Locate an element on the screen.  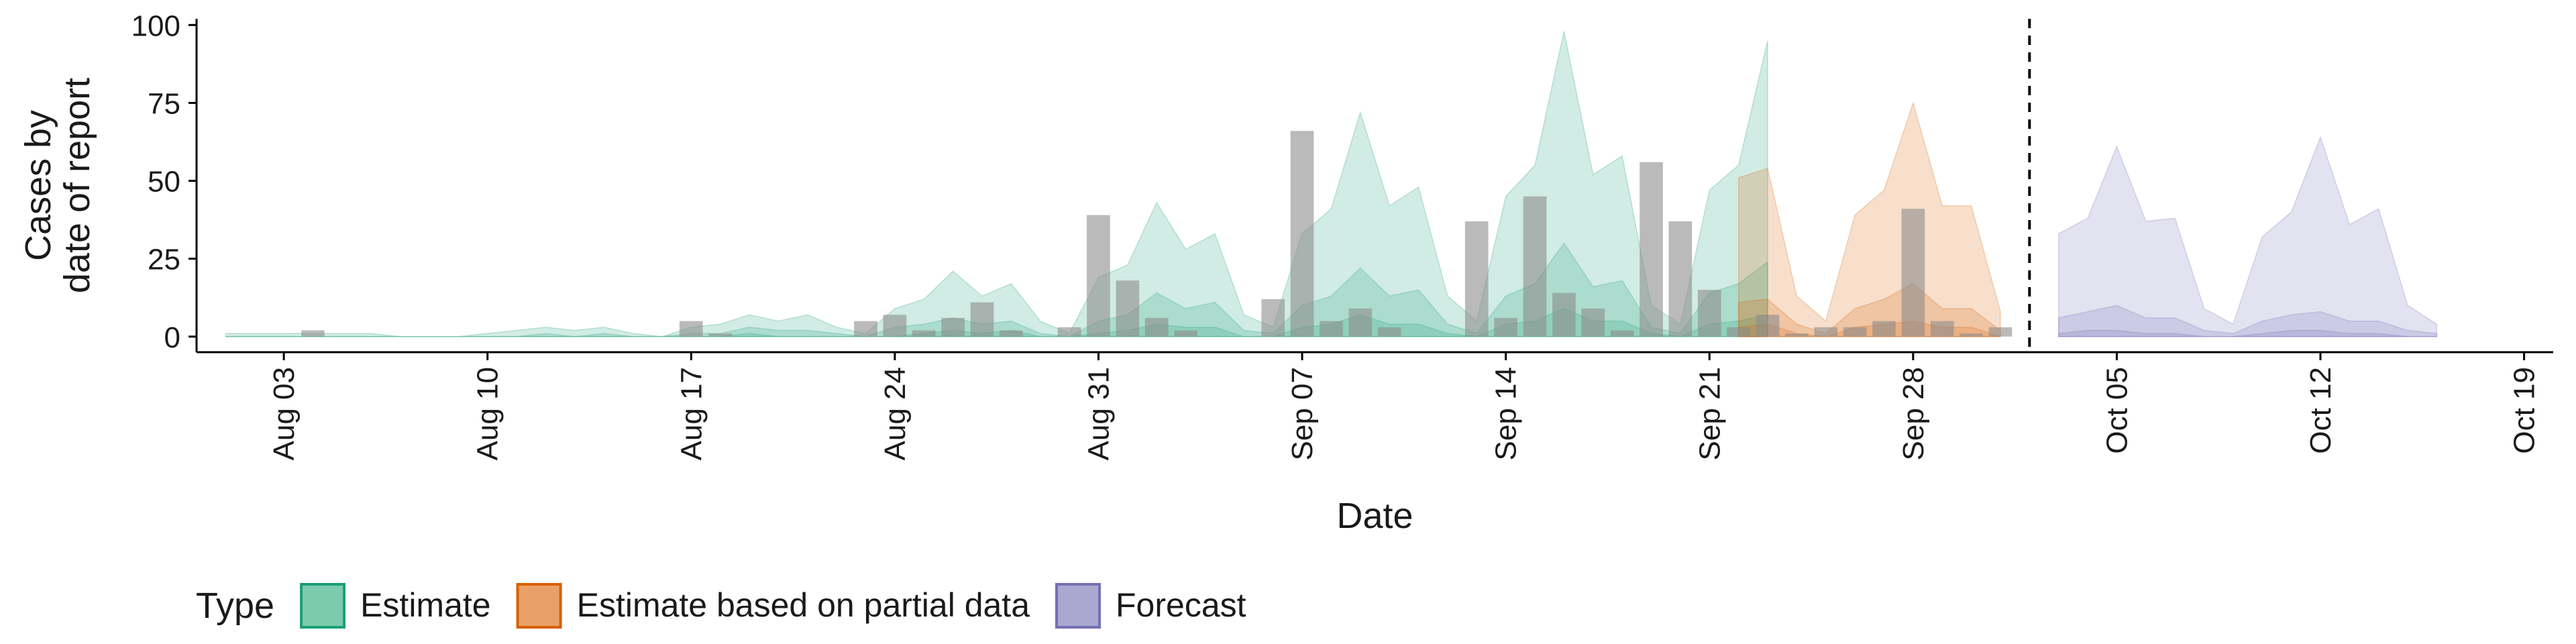
x-axis-title: Date is located at coordinates (1374, 516).